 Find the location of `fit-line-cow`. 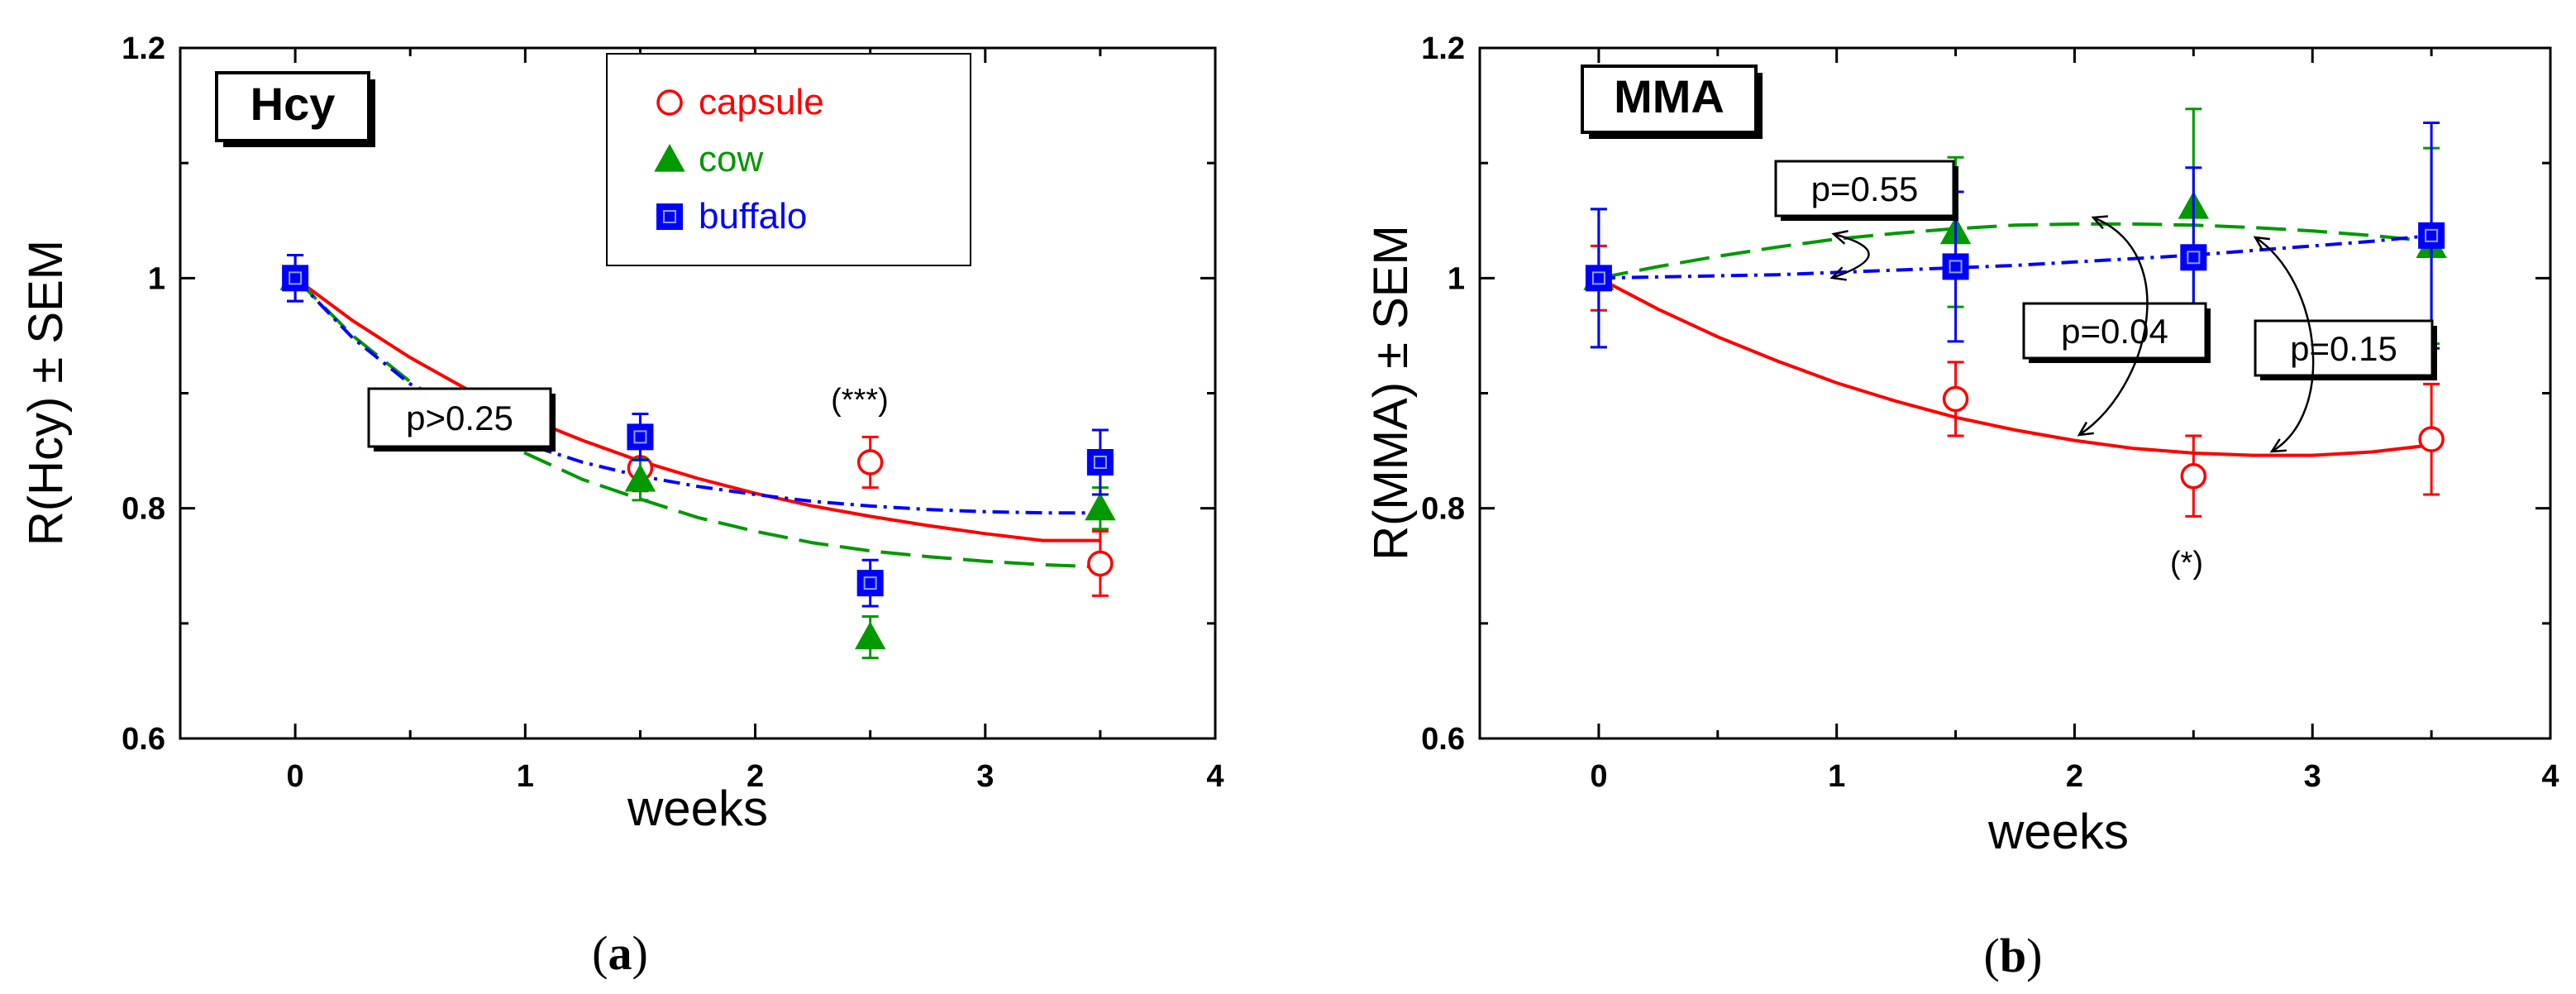

fit-line-cow is located at coordinates (2015, 251).